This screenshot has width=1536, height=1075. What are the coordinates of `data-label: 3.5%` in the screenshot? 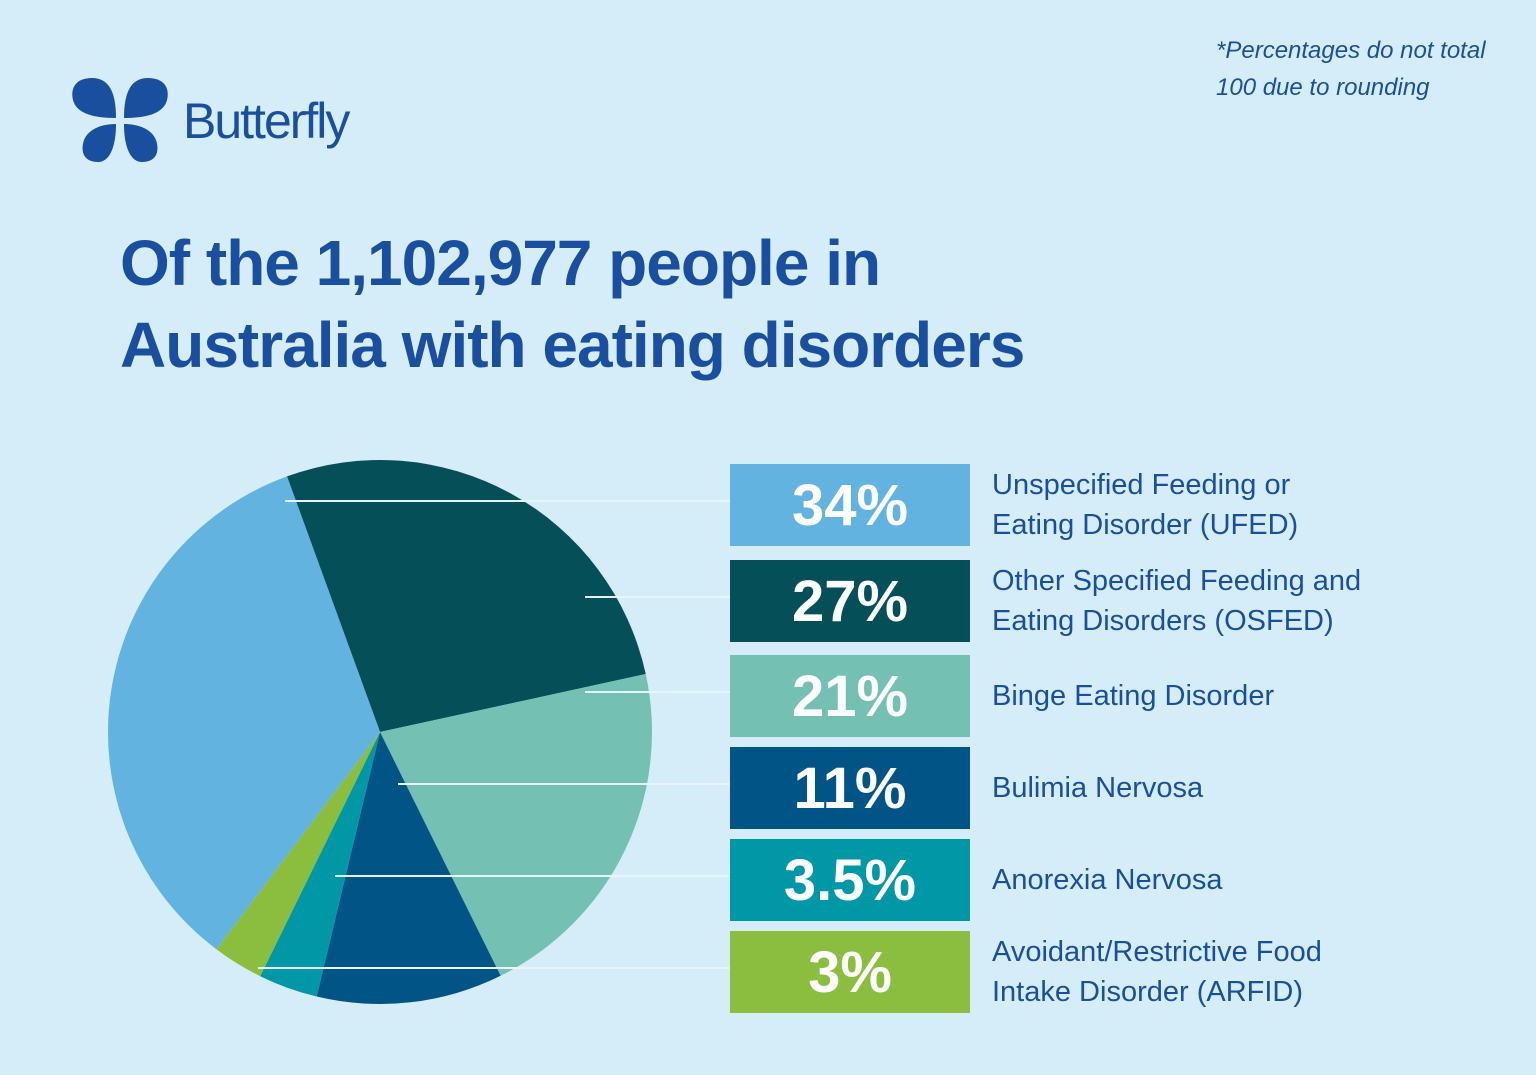 It's located at (850, 880).